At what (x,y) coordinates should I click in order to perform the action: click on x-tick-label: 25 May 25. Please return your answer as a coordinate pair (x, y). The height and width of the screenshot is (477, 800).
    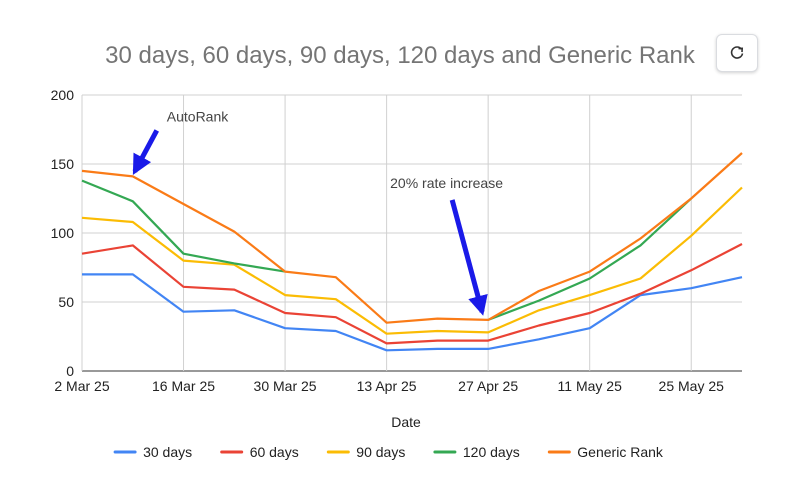
    Looking at the image, I should click on (692, 386).